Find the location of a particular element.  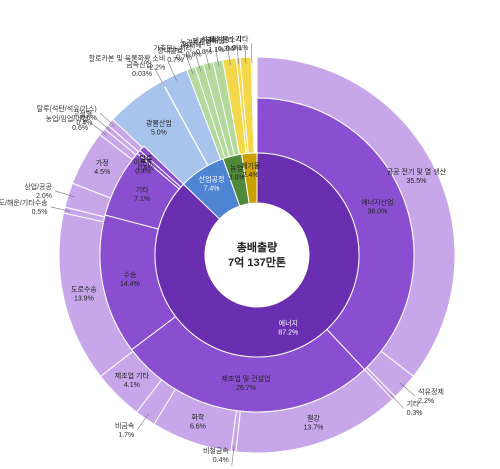

outer-label-25: 폐기물소각 0.9% is located at coordinates (226, 43).